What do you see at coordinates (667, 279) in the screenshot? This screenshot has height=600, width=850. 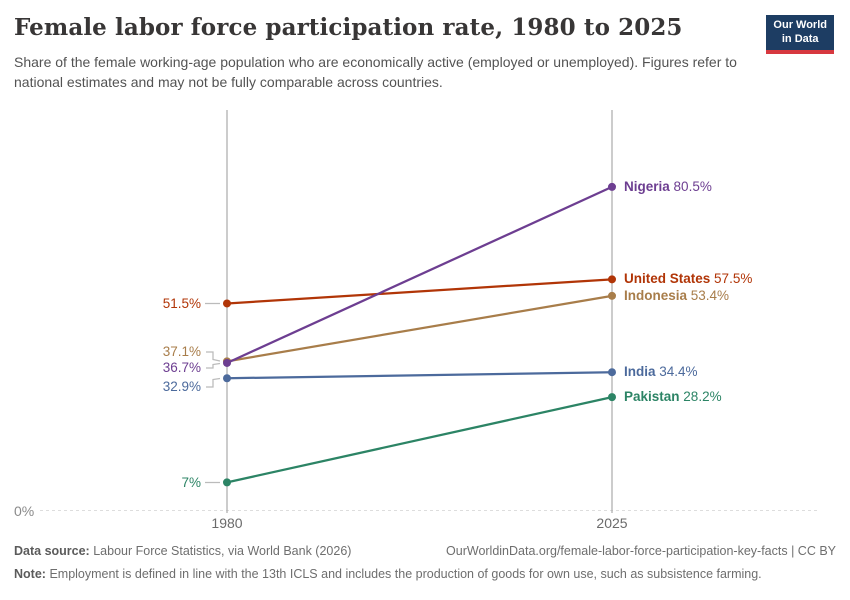 I see `series-name: United States` at bounding box center [667, 279].